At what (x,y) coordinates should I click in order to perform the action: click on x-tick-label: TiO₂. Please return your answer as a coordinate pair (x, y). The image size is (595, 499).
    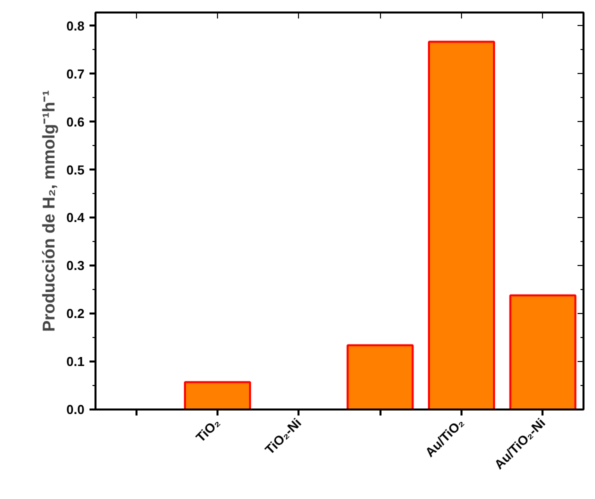
    Looking at the image, I should click on (207, 430).